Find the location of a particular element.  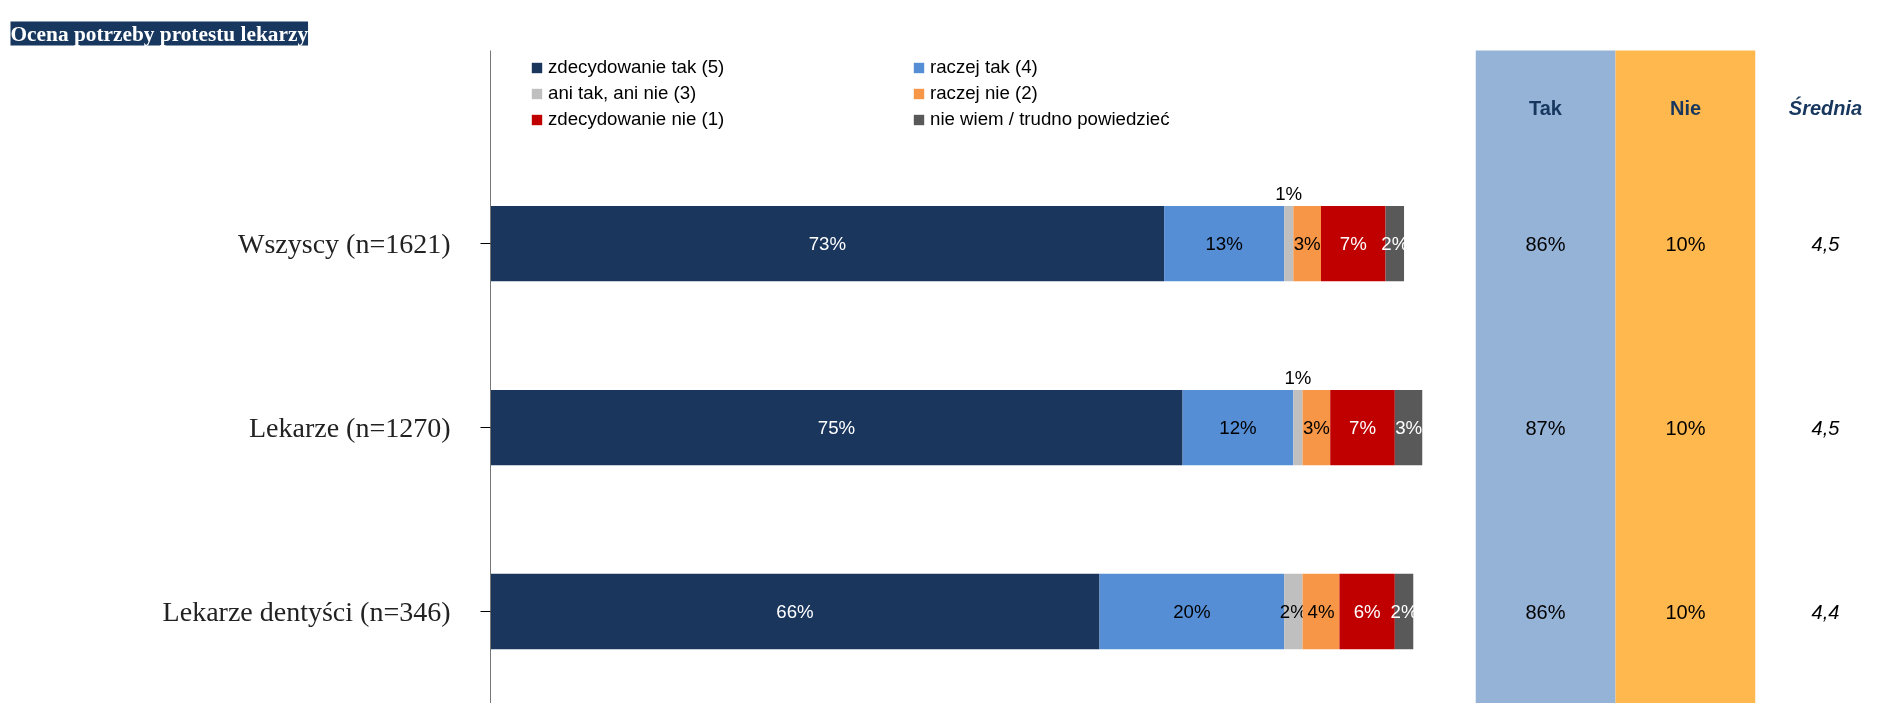

legend-label: zdecydowanie tak (5) is located at coordinates (637, 67).